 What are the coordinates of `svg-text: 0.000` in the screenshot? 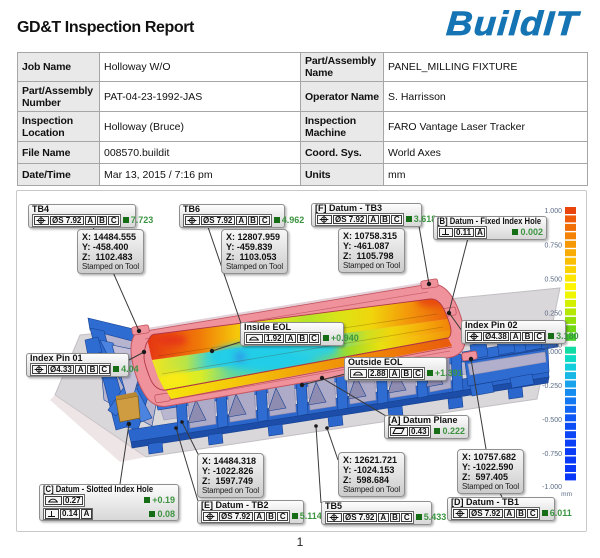 It's located at (553, 346).